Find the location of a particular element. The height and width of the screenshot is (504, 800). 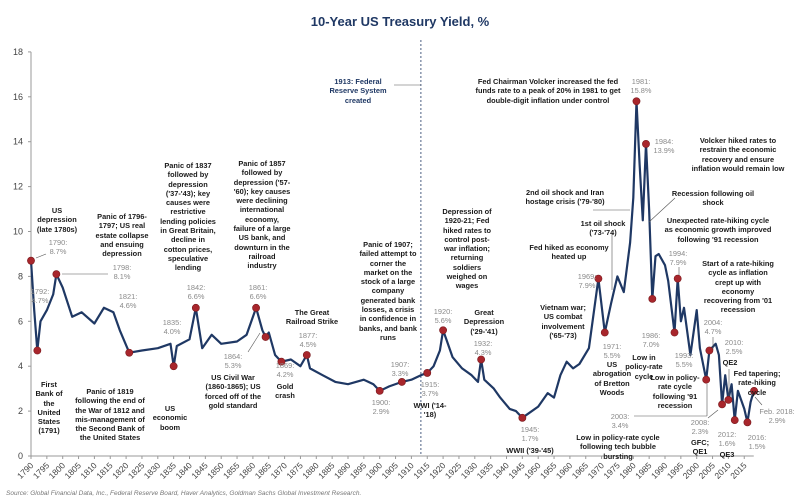

event-annotation: 1913: Federal Reserve System created is located at coordinates (358, 91).